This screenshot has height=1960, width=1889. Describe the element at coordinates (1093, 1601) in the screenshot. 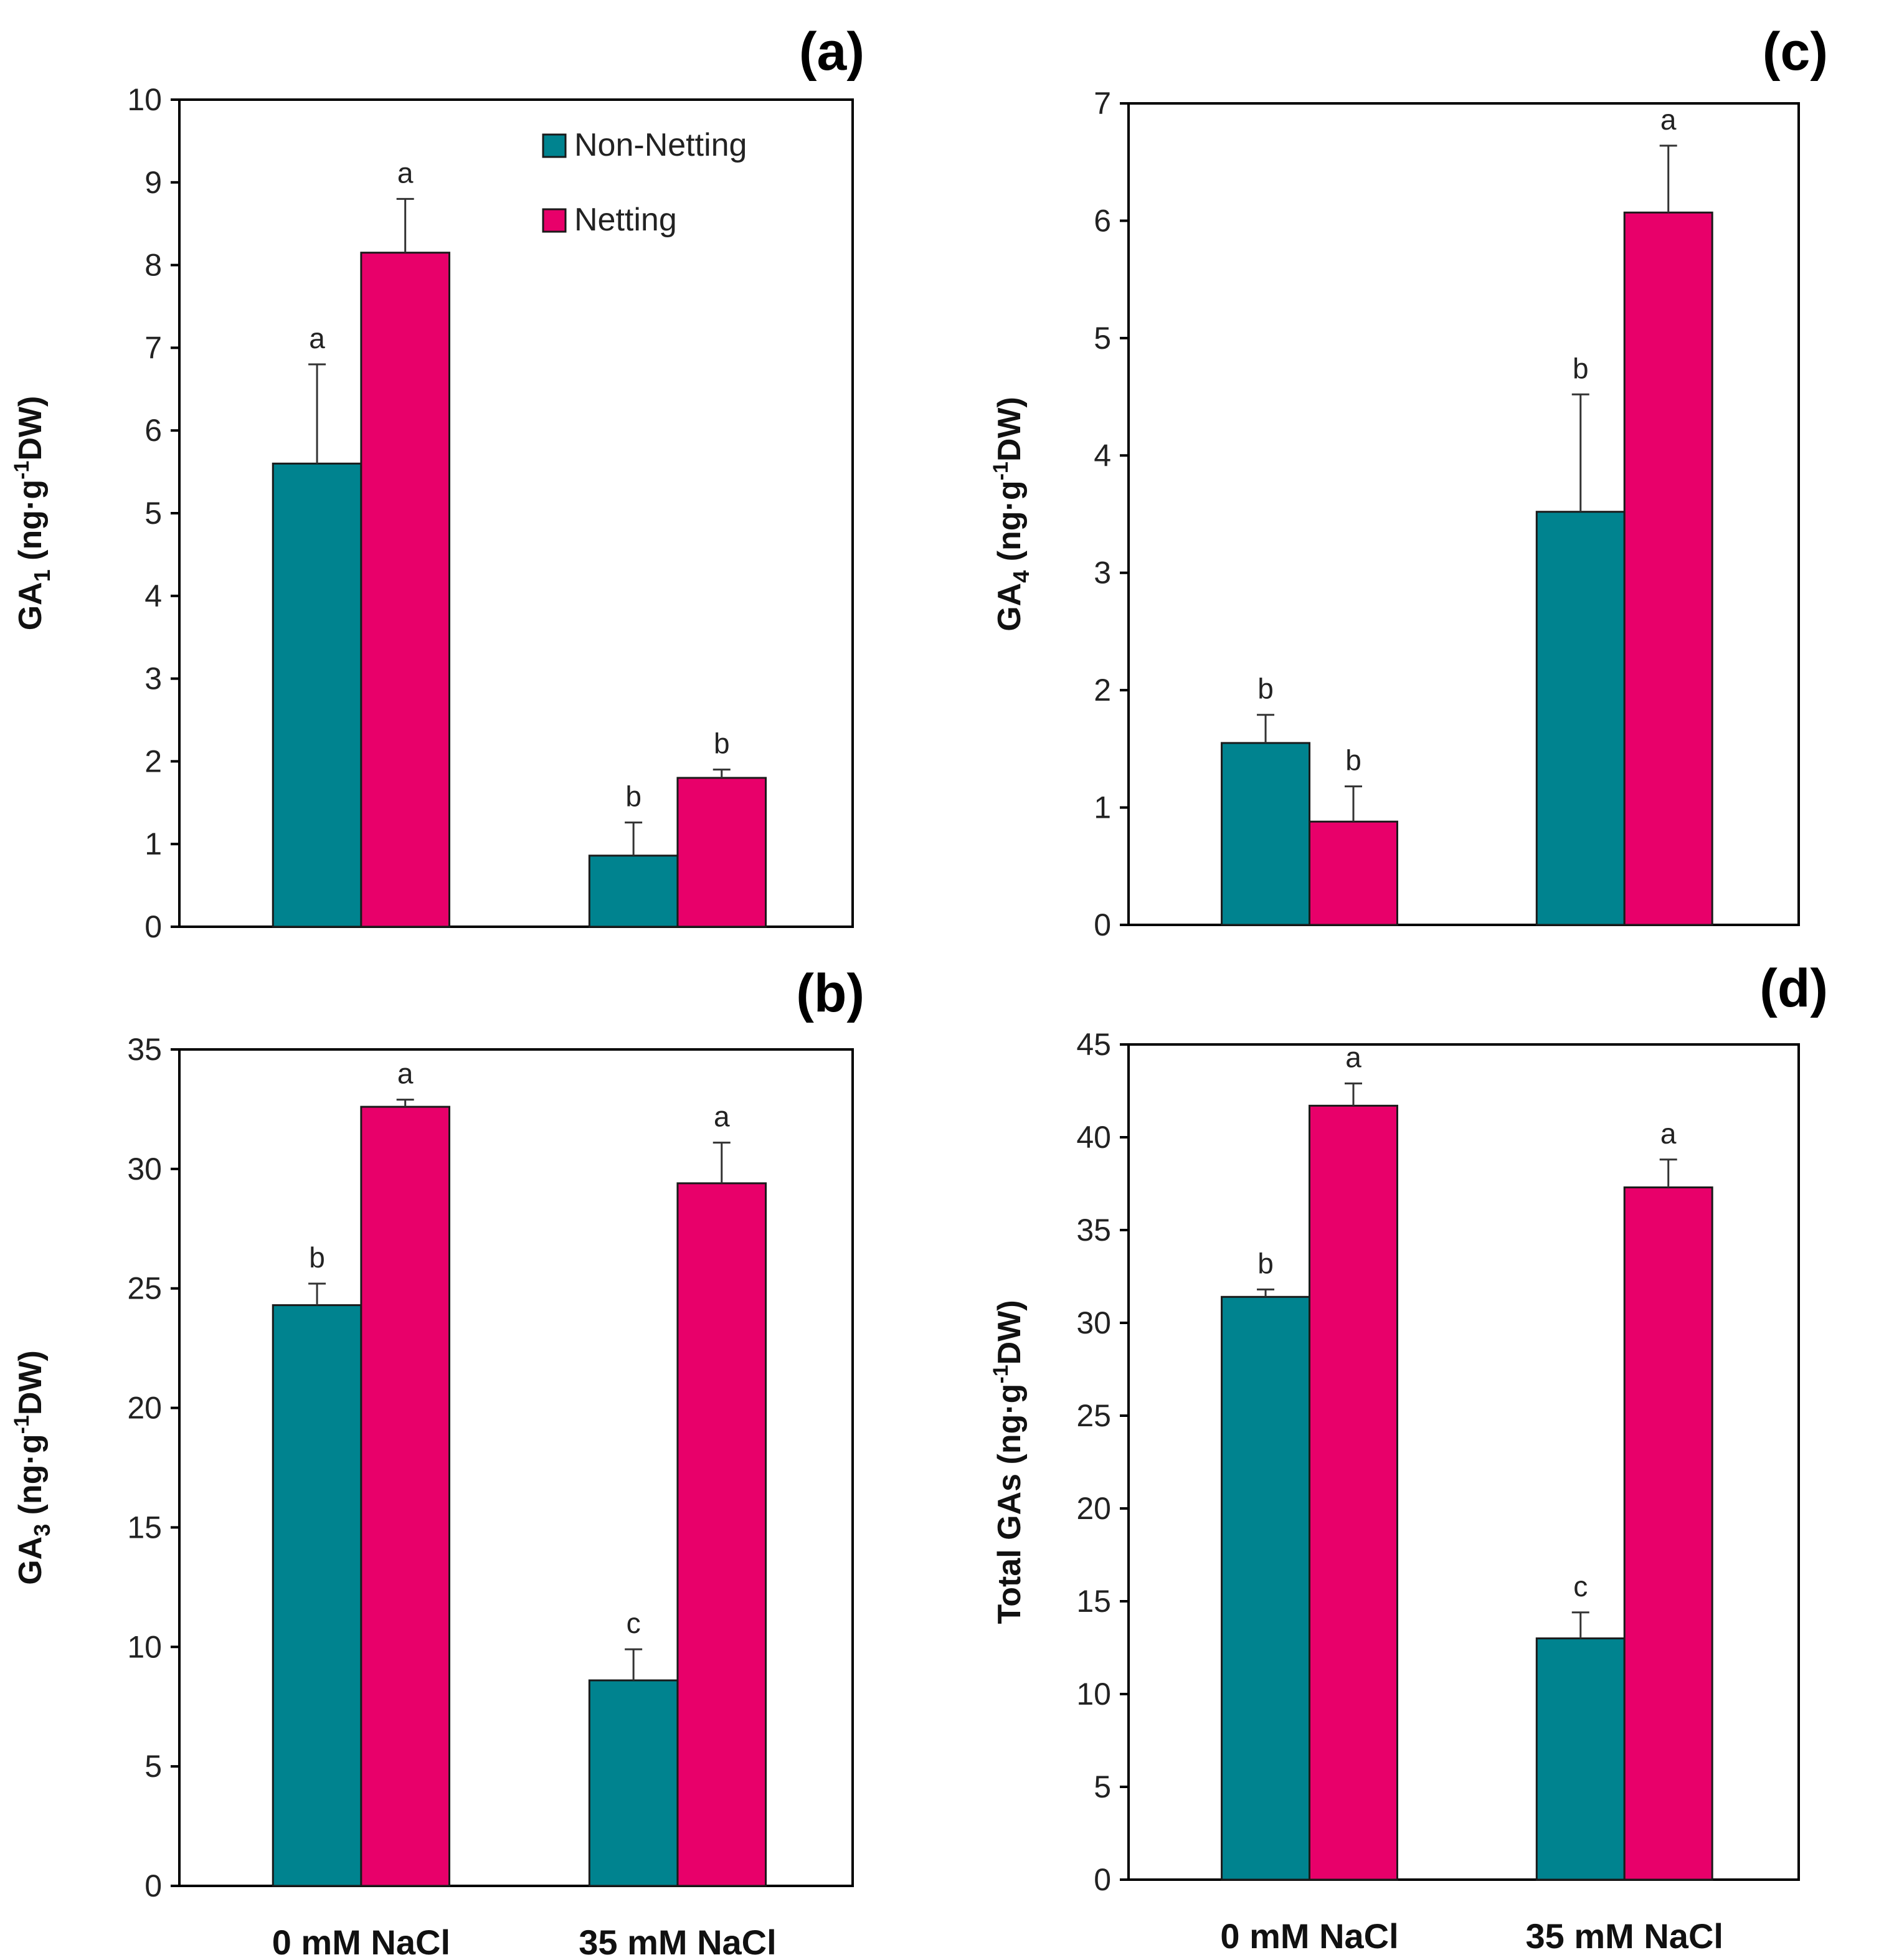

I see `y-tick-label-d: 15` at that location.